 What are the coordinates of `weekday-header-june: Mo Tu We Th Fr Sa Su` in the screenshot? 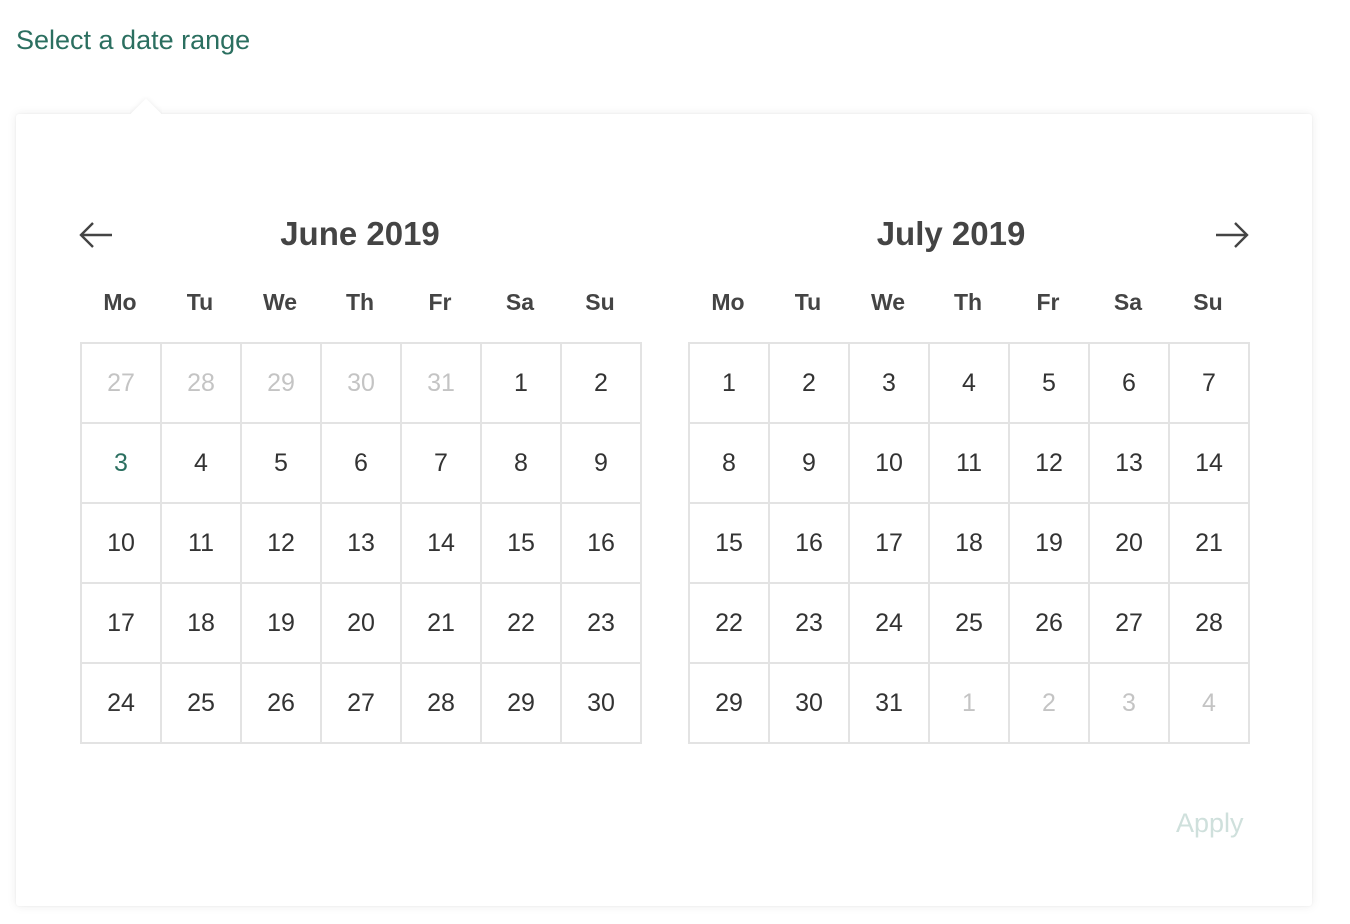 It's located at (360, 302).